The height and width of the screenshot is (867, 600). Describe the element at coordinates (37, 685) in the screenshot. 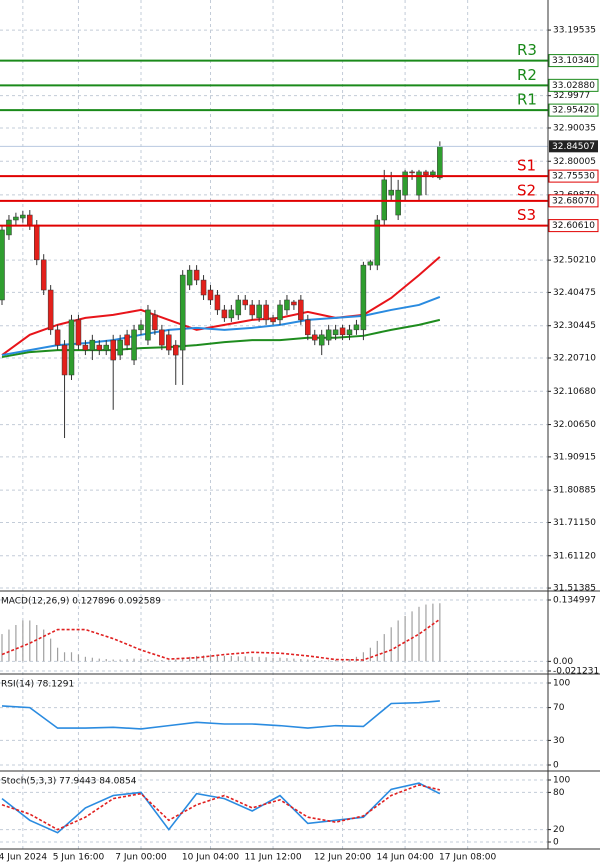

I see `panel-title: RSI(14) 78.1291` at that location.